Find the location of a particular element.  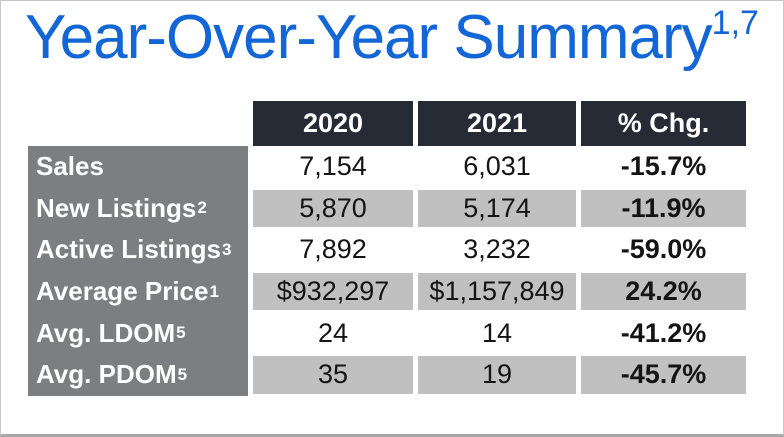

row-label-text: Active Listings is located at coordinates (128, 249).